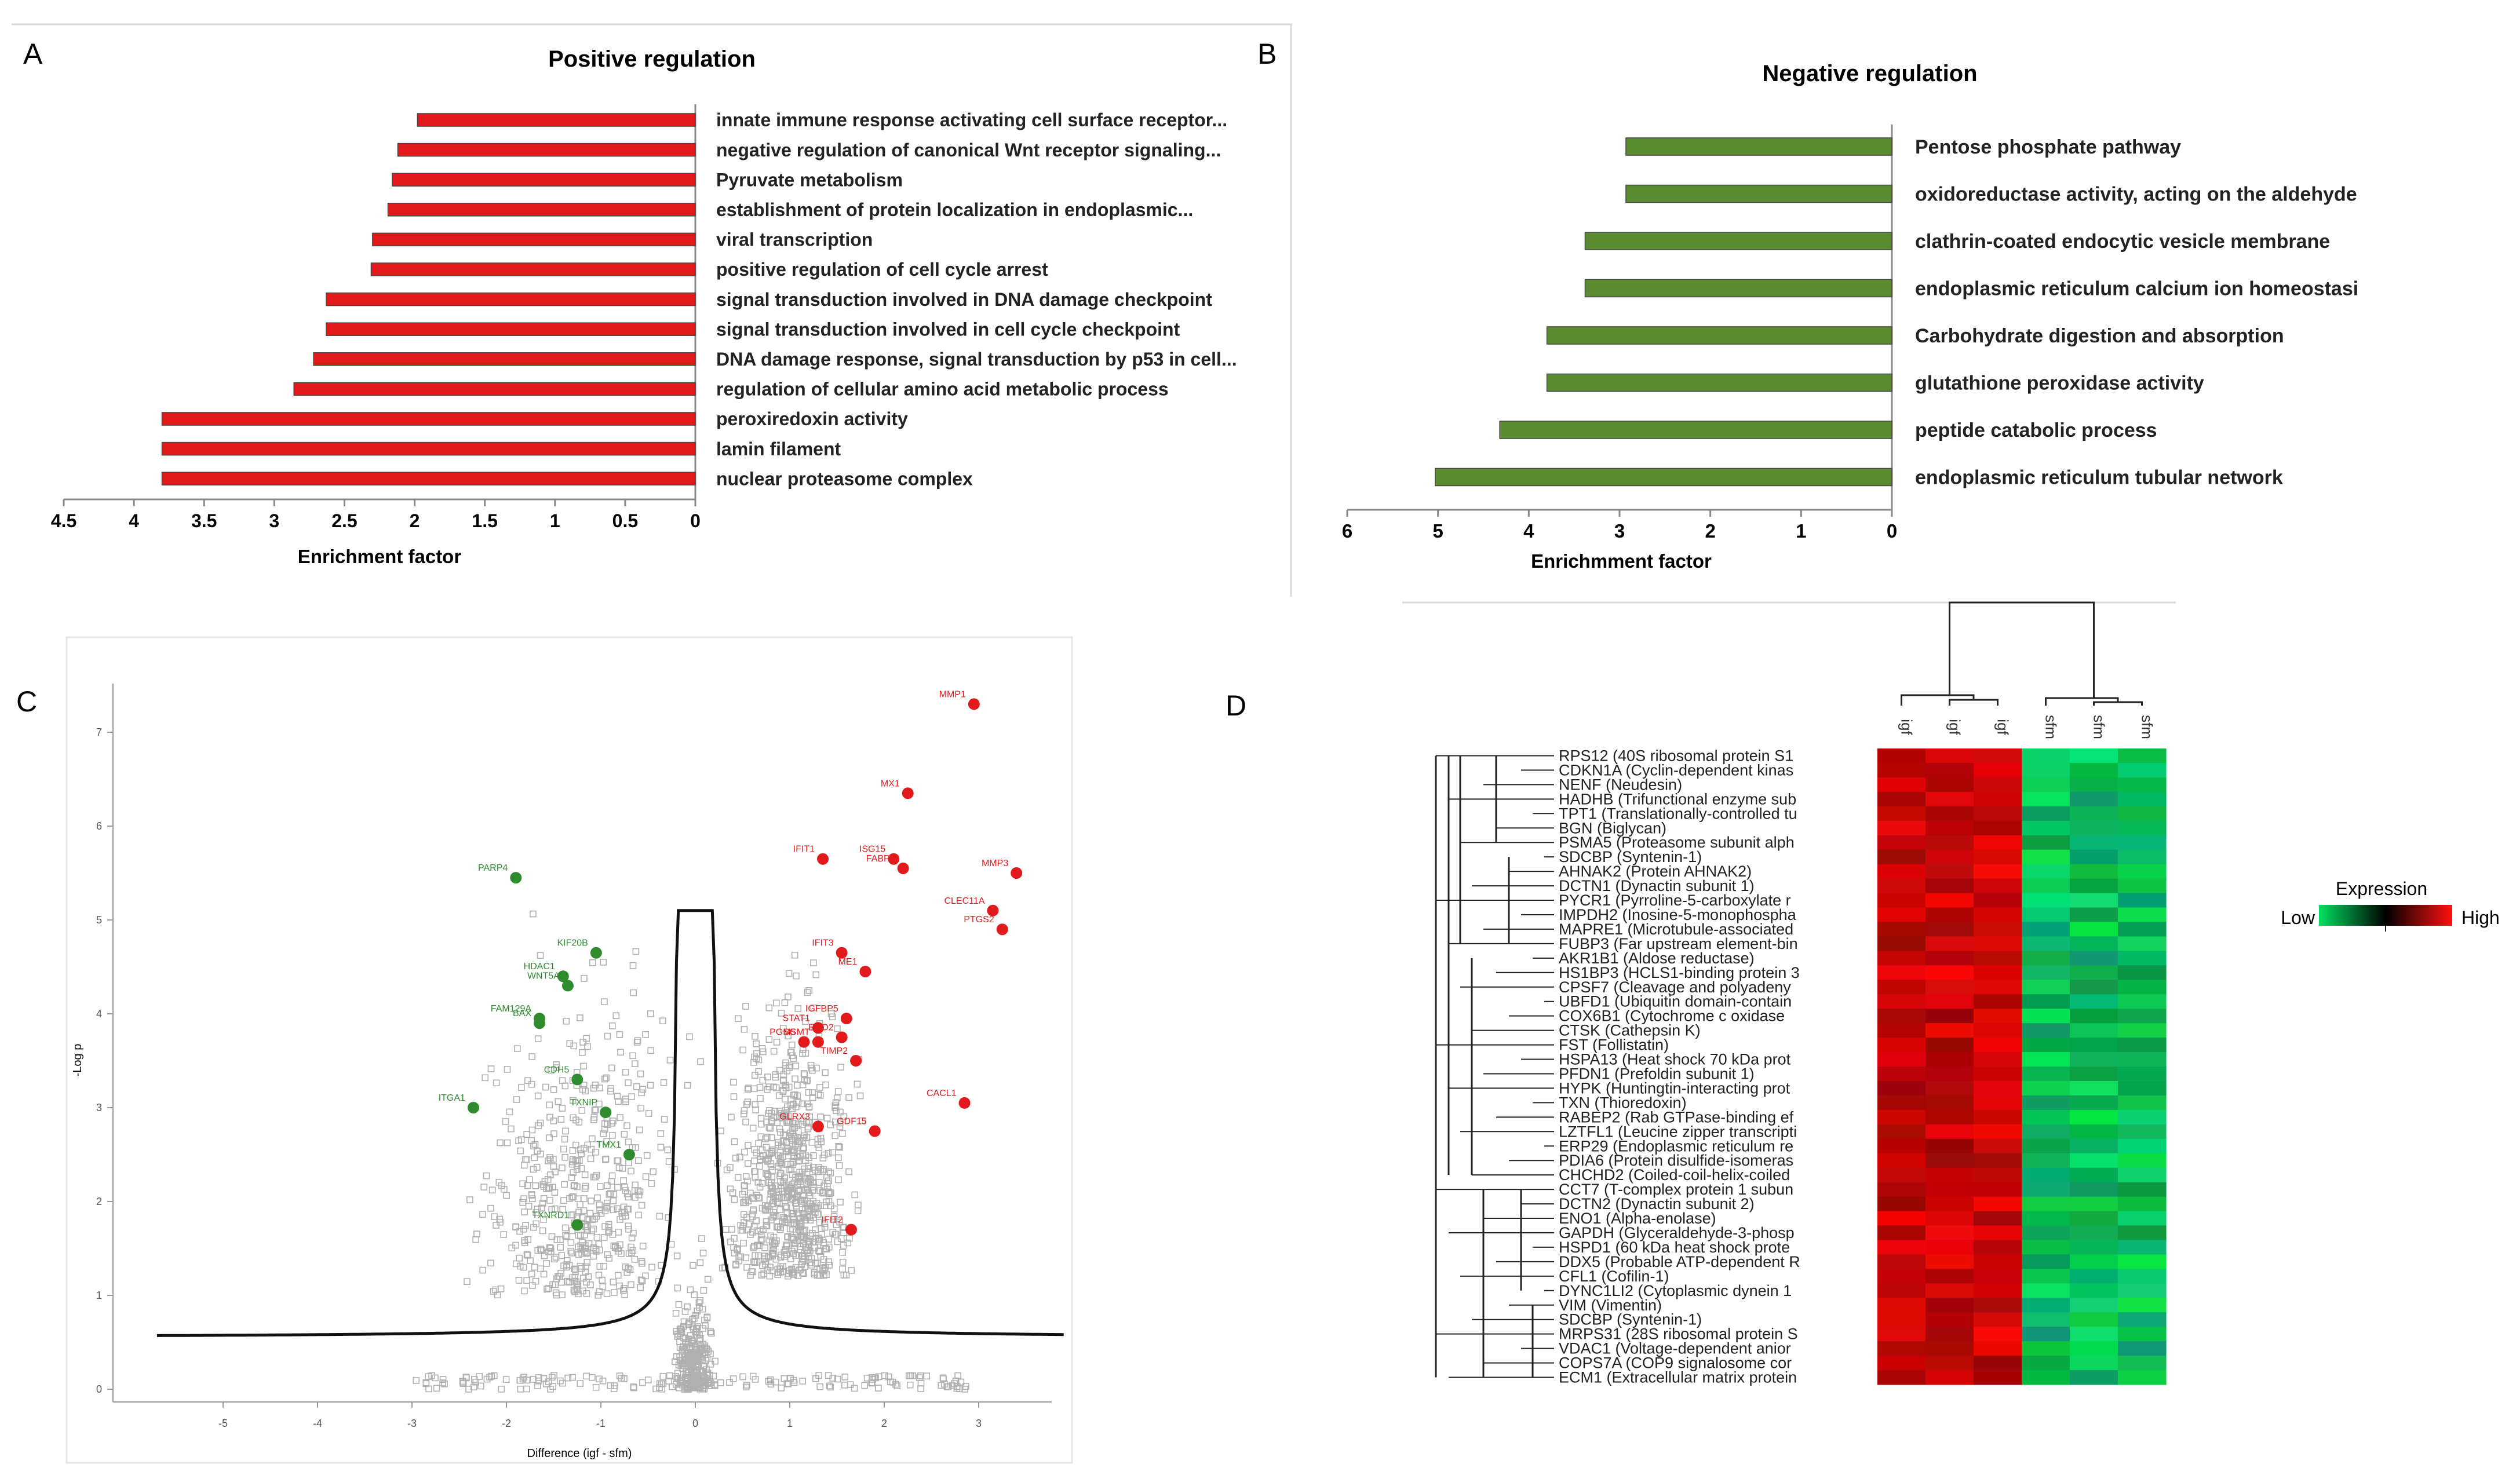 The image size is (2520, 1468). I want to click on chart-a-xlabel: Enrichment factor, so click(380, 556).